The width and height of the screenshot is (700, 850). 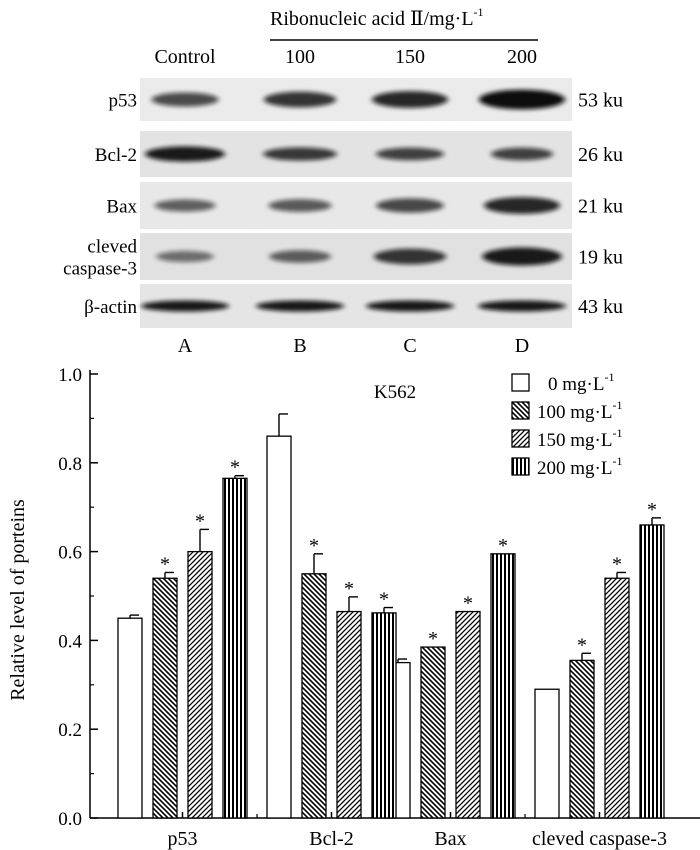 I want to click on blot-protein-label: β-actin, so click(x=110, y=307).